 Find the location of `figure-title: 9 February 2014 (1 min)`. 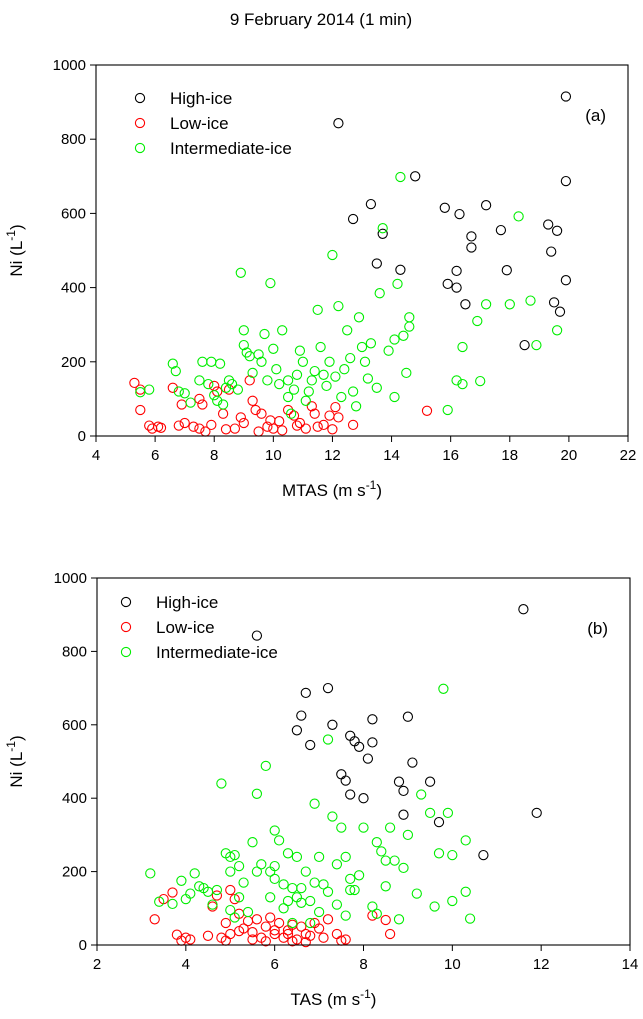

figure-title: 9 February 2014 (1 min) is located at coordinates (321, 19).